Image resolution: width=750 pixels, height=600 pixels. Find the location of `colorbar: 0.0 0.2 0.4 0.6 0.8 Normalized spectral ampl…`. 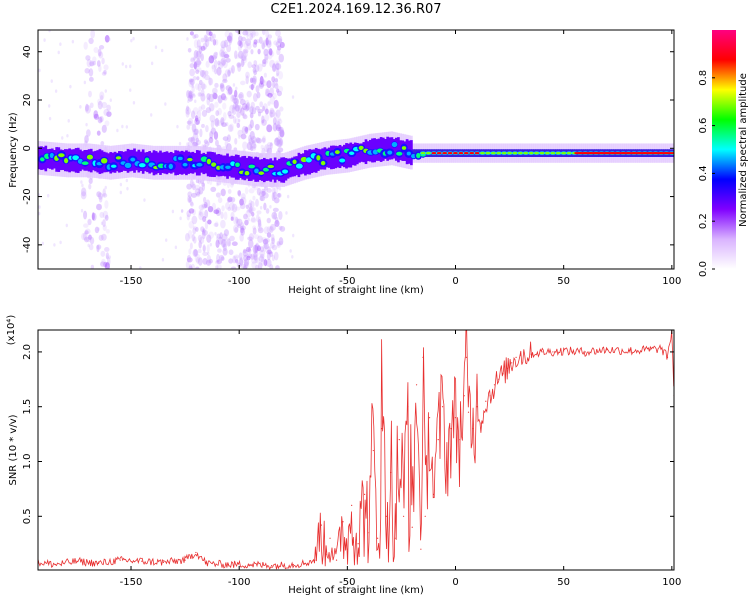

colorbar: 0.0 0.2 0.4 0.6 0.8 Normalized spectral ampl… is located at coordinates (723, 153).